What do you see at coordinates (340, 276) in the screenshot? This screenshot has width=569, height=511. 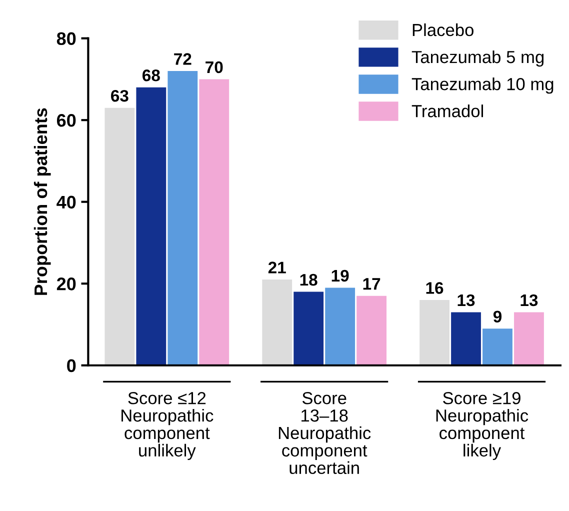 I see `data-label: 19` at bounding box center [340, 276].